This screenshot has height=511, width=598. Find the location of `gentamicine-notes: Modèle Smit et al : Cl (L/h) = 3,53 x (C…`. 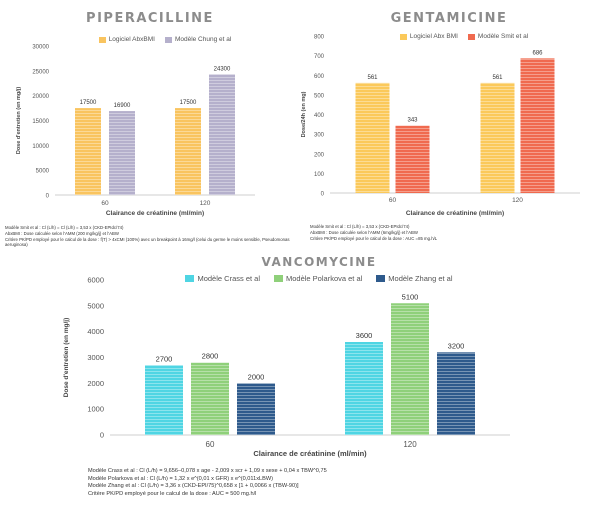

gentamicine-notes: Modèle Smit et al : Cl (L/h) = 3,53 x (C… is located at coordinates (450, 232).